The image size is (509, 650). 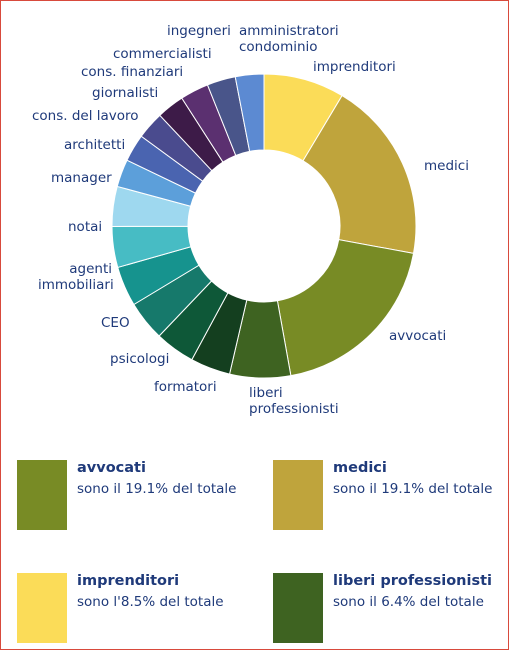 I want to click on slice-amministratori-condominio, so click(x=249, y=112).